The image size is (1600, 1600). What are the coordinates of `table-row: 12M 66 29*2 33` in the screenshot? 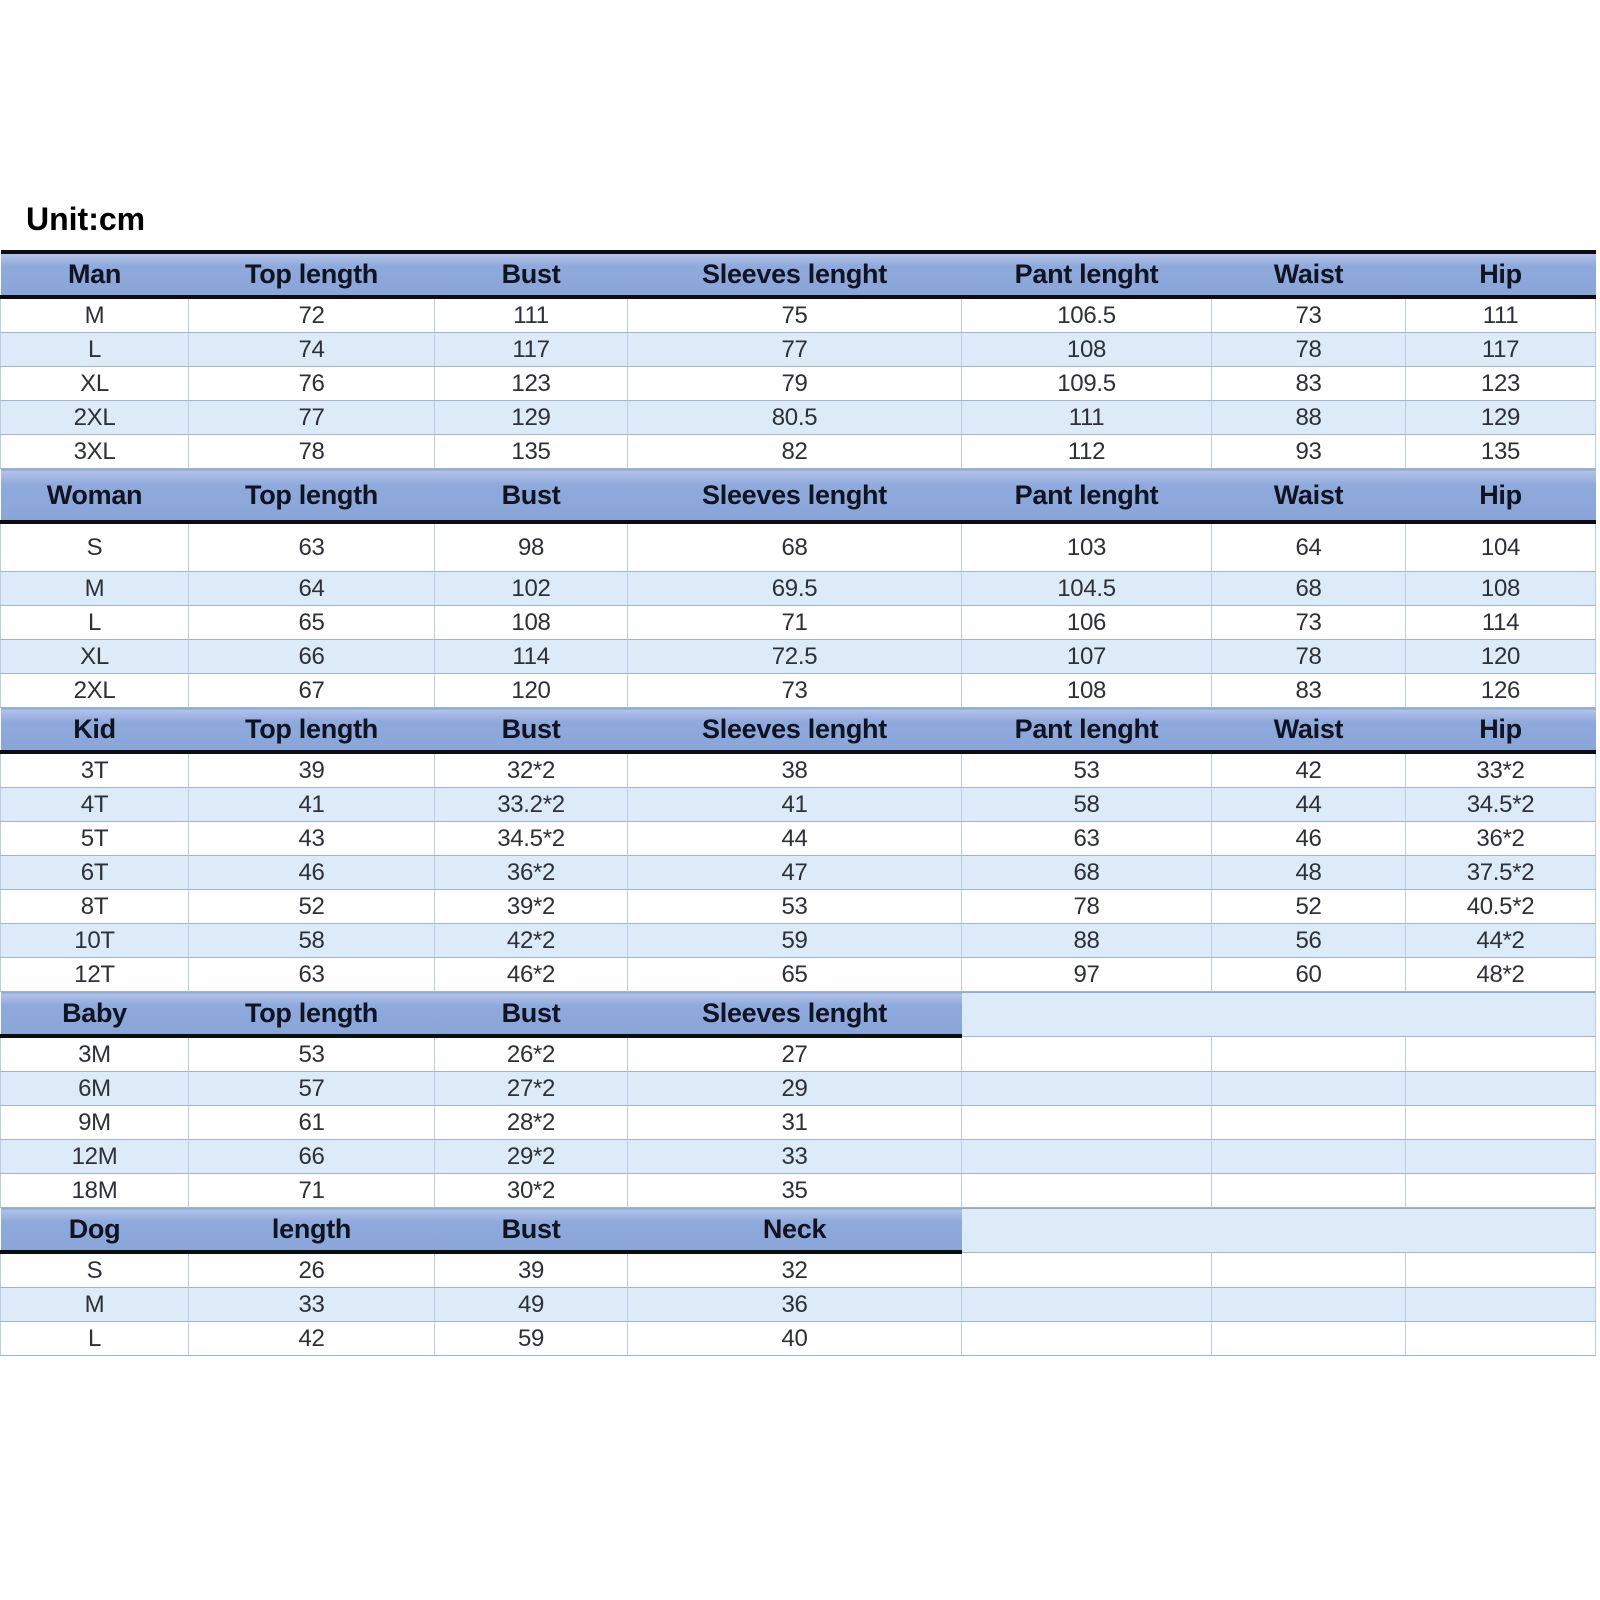 It's located at (798, 1156).